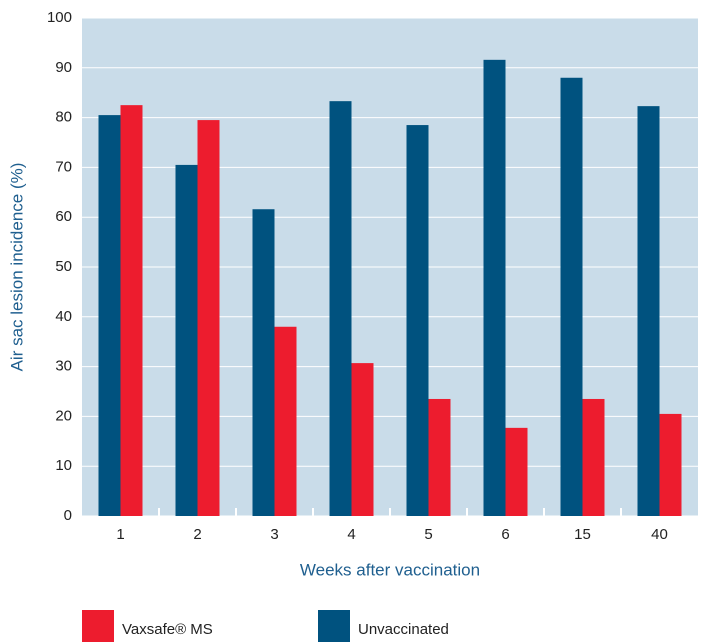 The width and height of the screenshot is (702, 642). What do you see at coordinates (351, 534) in the screenshot?
I see `x-tick-label: 4` at bounding box center [351, 534].